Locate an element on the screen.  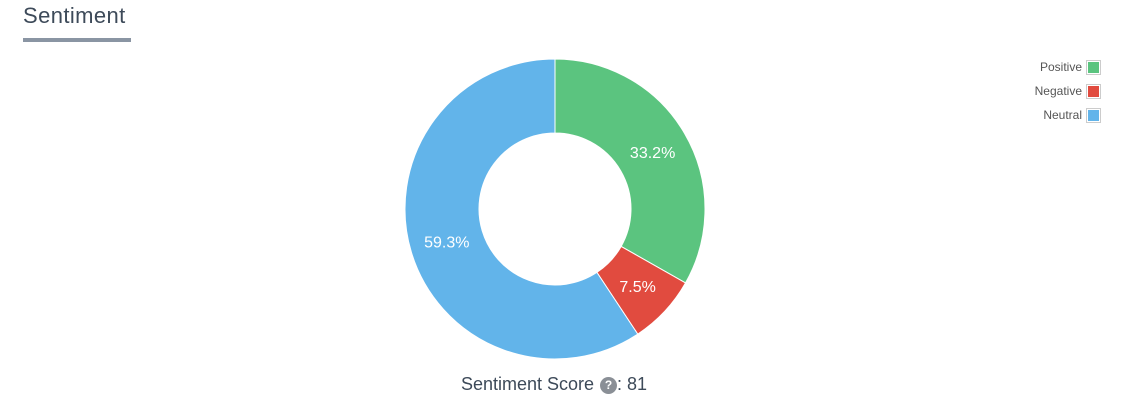
legend-label: Negative is located at coordinates (1058, 91).